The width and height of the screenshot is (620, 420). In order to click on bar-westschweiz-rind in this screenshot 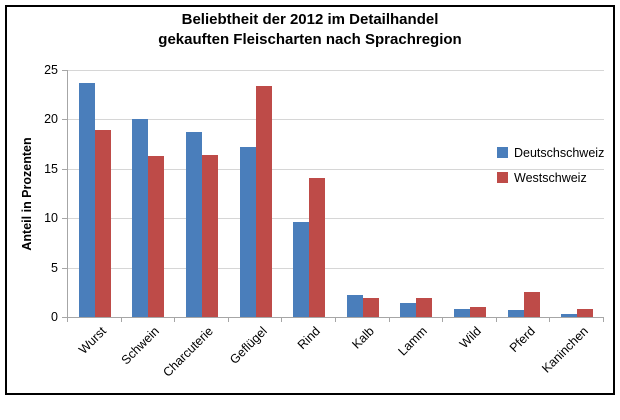, I will do `click(317, 247)`.